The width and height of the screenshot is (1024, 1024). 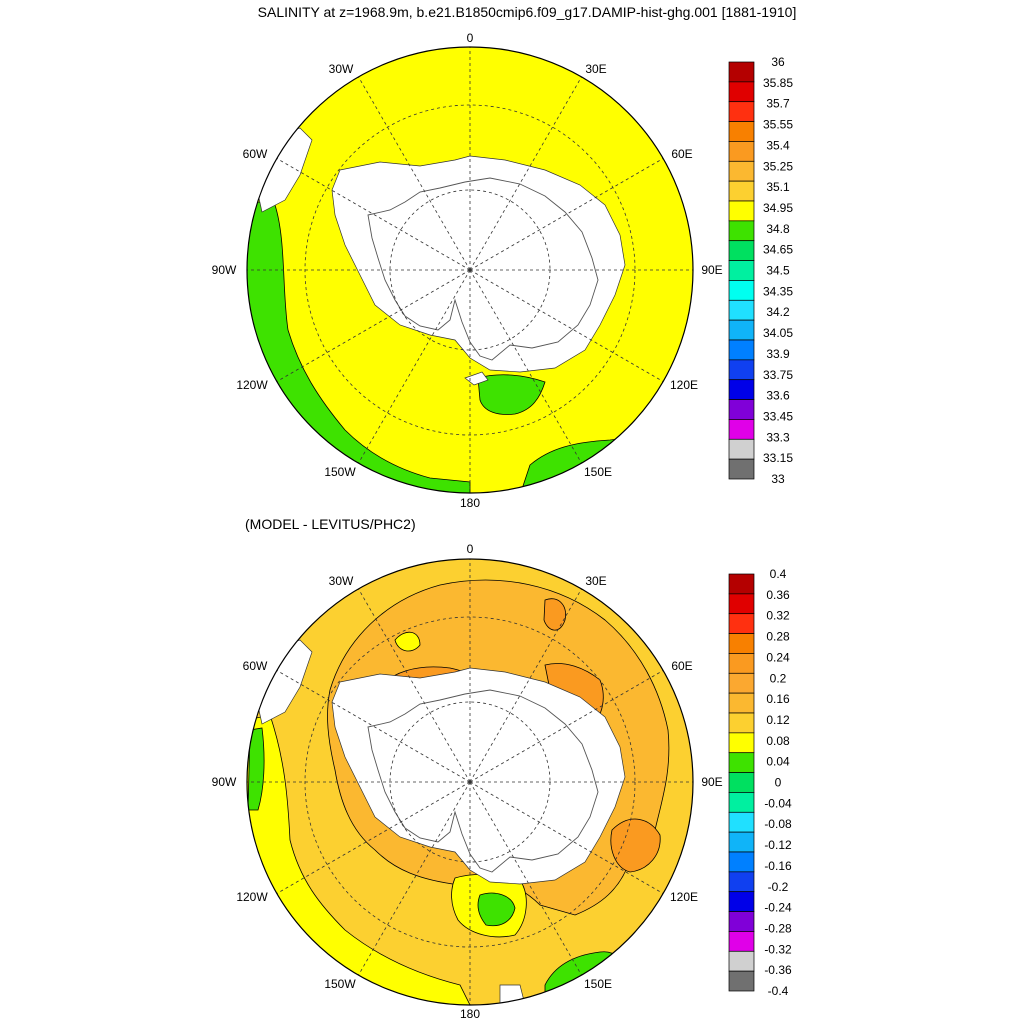 I want to click on panel2-coastline, so click(x=483, y=781).